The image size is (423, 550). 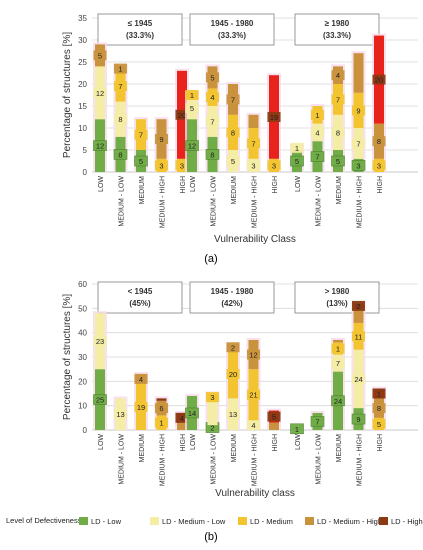 What do you see at coordinates (210, 259) in the screenshot?
I see `panel-label: (a)` at bounding box center [210, 259].